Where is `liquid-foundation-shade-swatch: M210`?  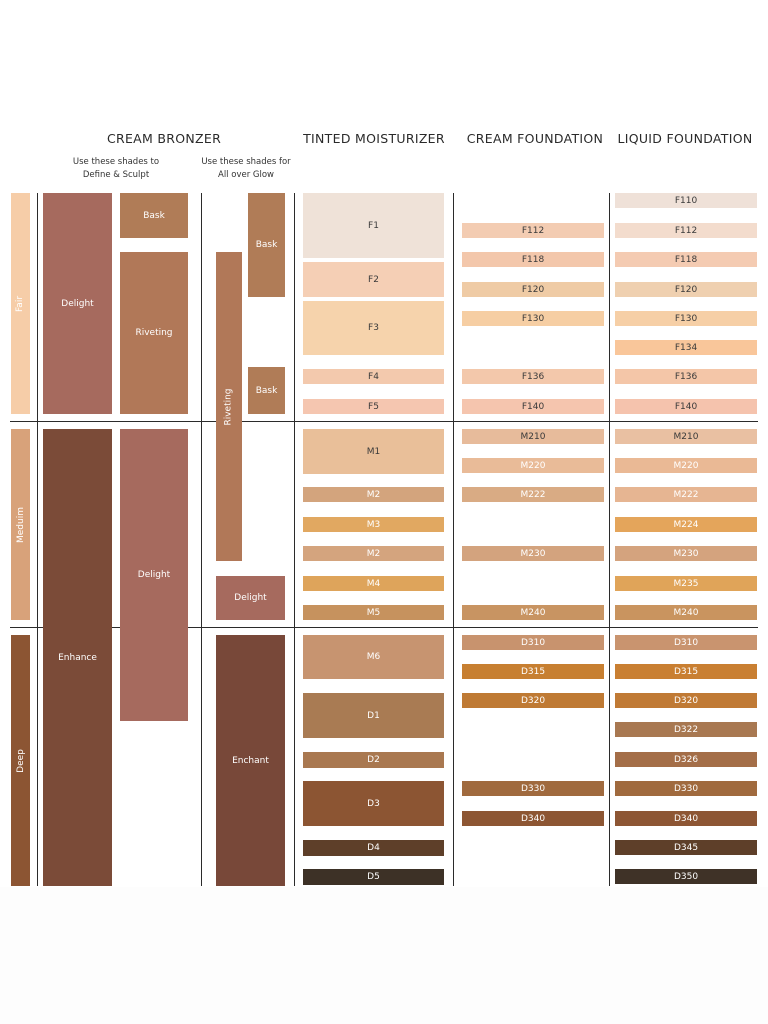 liquid-foundation-shade-swatch: M210 is located at coordinates (686, 436).